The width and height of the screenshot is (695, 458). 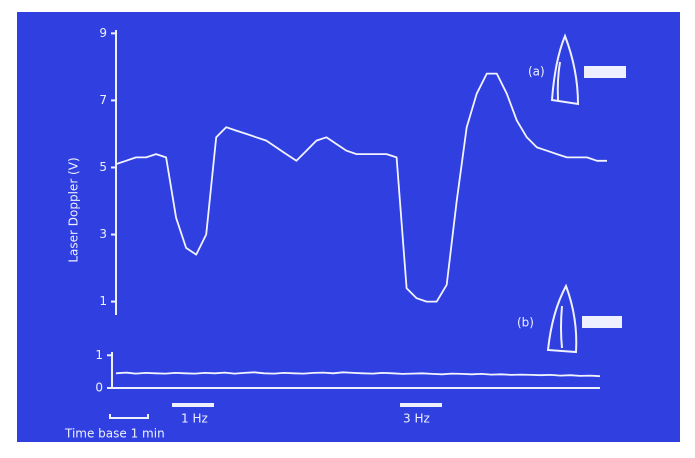 What do you see at coordinates (103, 234) in the screenshot?
I see `y-tick-label: 3` at bounding box center [103, 234].